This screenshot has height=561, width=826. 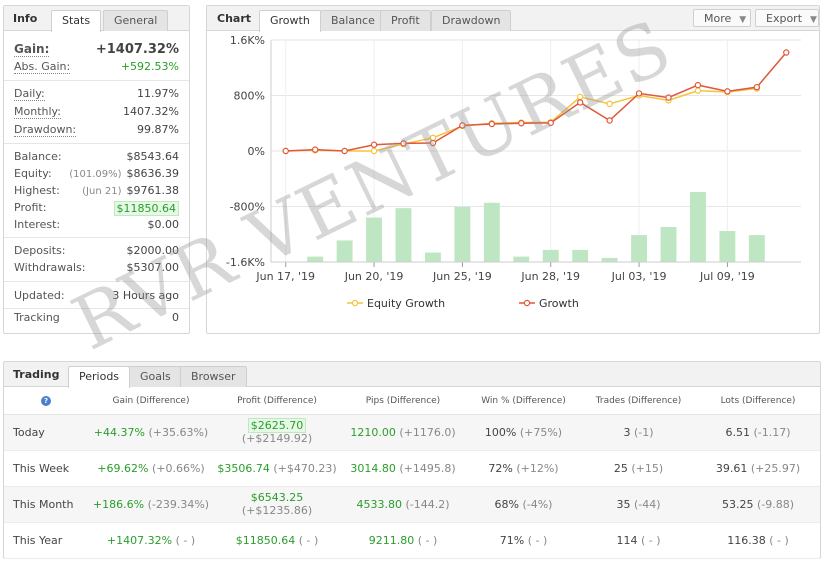 I want to click on tab-periods: Periods, so click(x=99, y=377).